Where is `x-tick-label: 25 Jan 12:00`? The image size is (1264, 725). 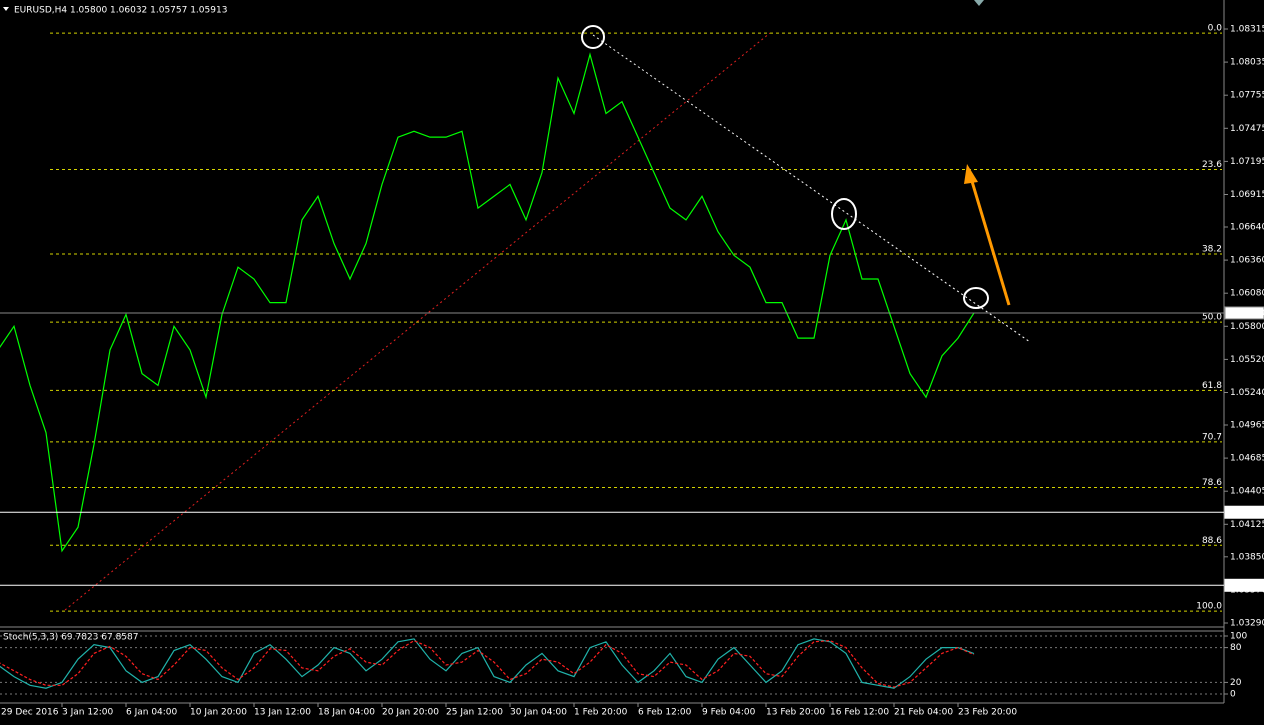
x-tick-label: 25 Jan 12:00 is located at coordinates (474, 713).